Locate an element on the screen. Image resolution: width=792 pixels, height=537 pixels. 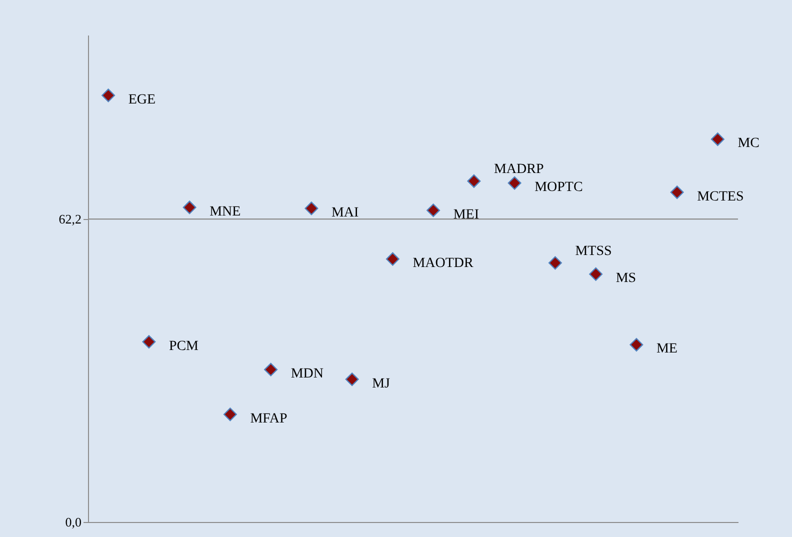
annotation: ME is located at coordinates (667, 349).